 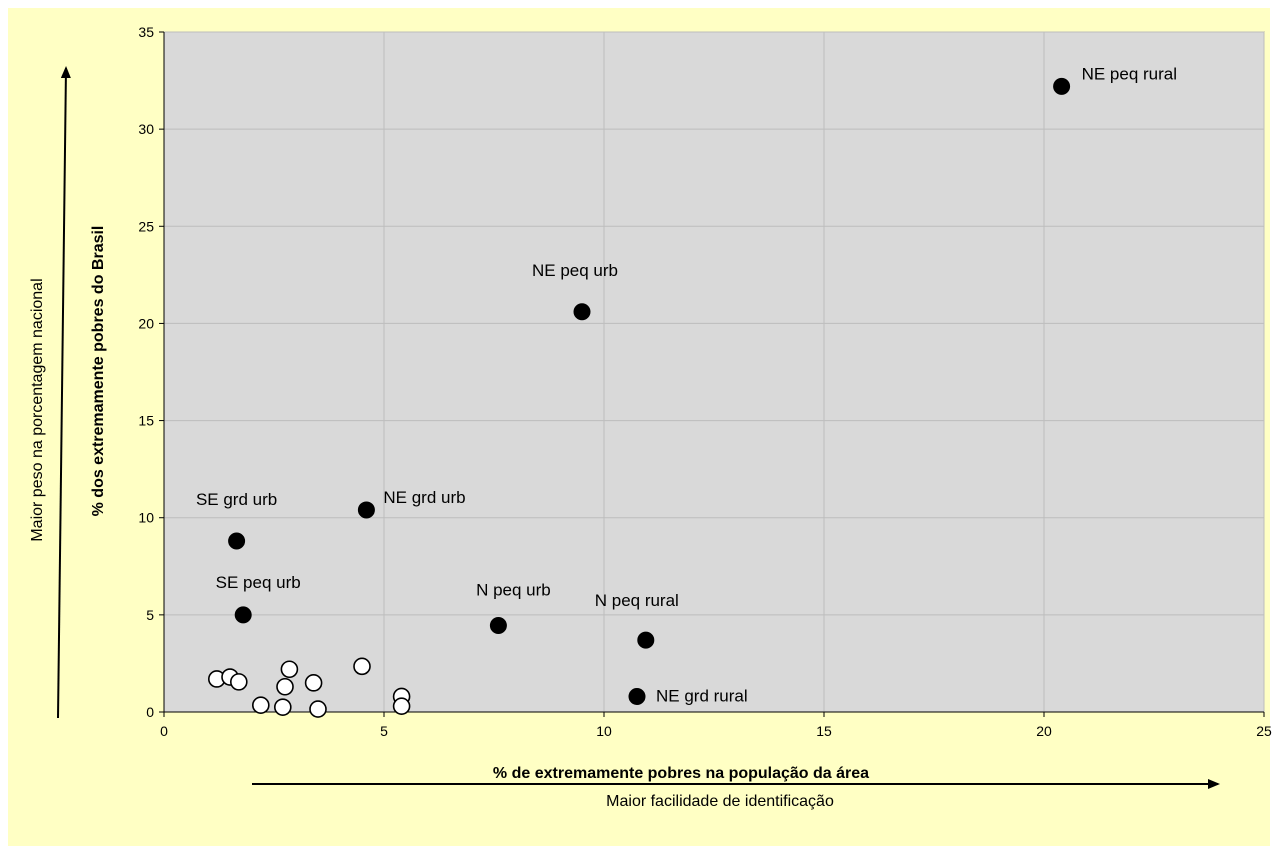 I want to click on vertical-arrow, so click(x=64, y=392).